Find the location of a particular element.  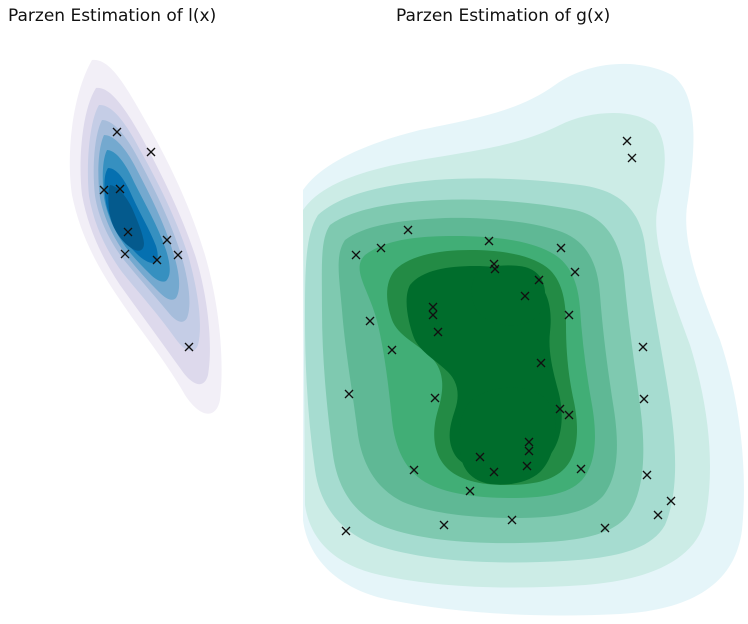

chart-title-l: Parzen Estimation of l(x) is located at coordinates (112, 16).